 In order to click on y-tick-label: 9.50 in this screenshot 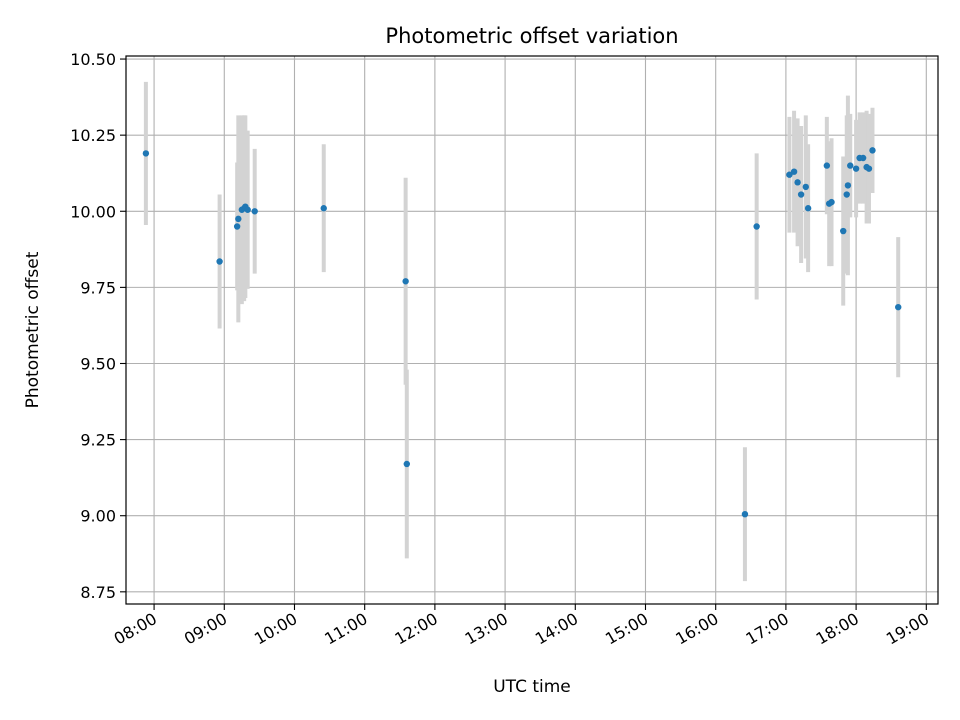, I will do `click(98, 363)`.